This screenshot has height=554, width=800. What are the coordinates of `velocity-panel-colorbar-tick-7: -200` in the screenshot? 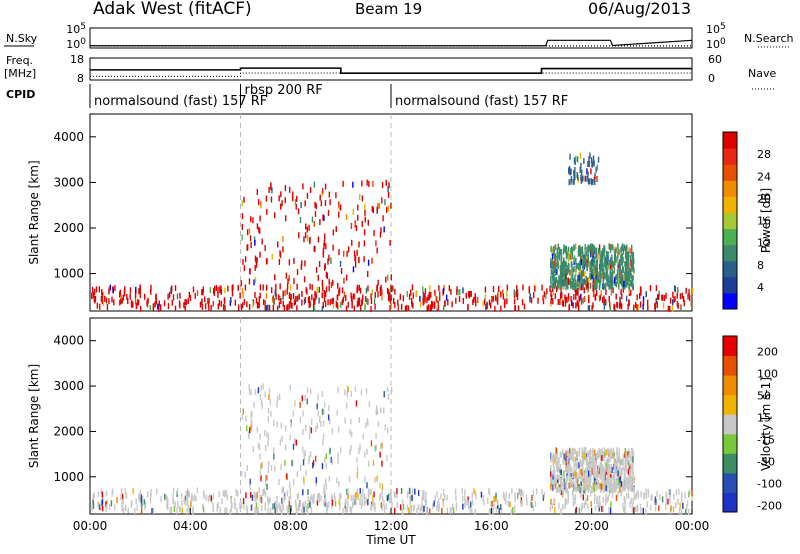 It's located at (769, 505).